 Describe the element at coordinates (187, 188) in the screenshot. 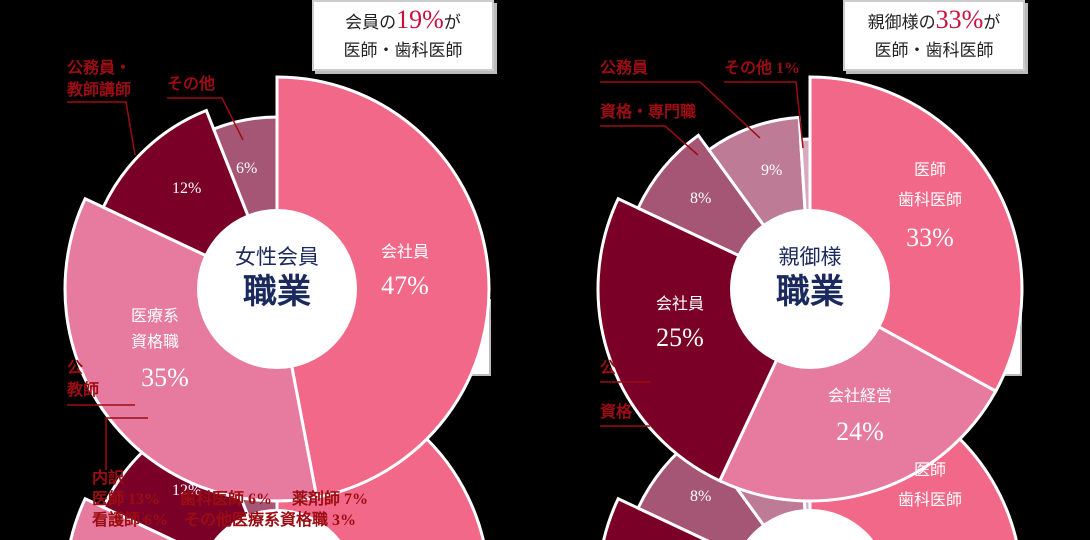

I see `left-seg-public-pct: 12%` at that location.